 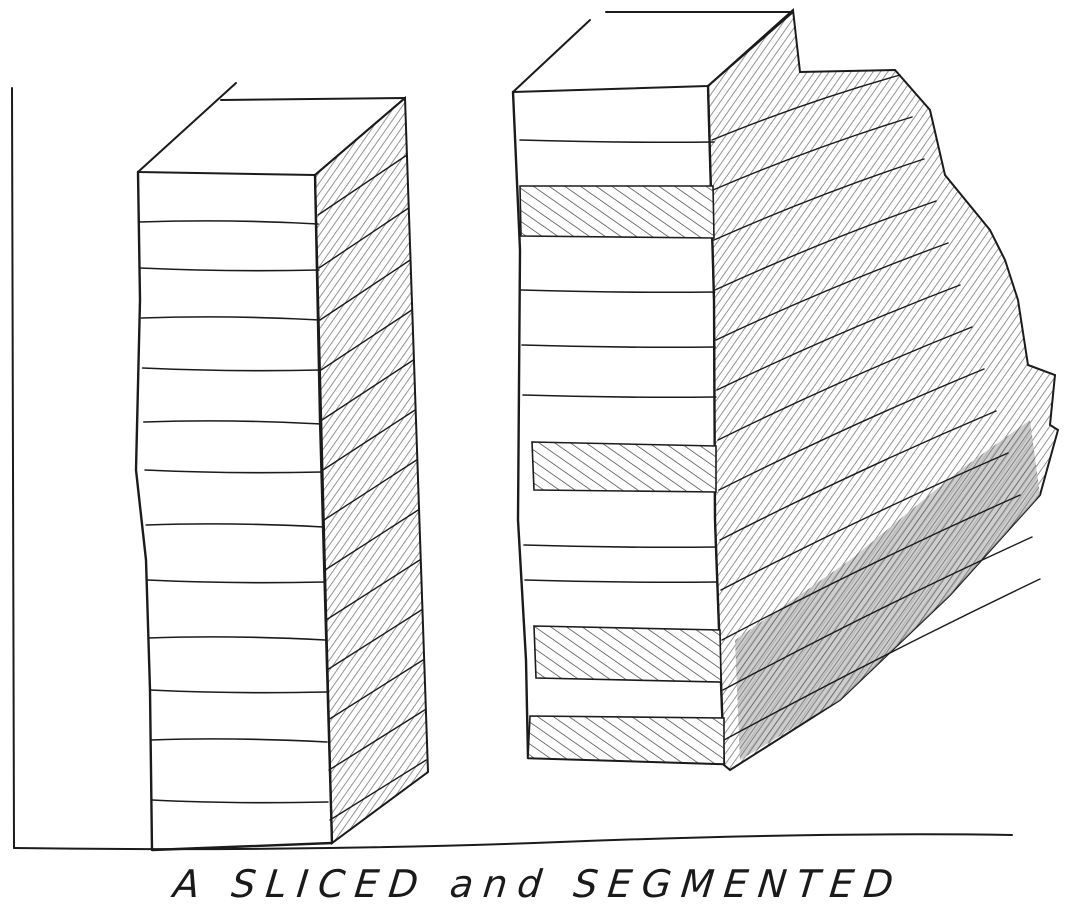 I want to click on side-slice-lines, so click(x=372, y=487).